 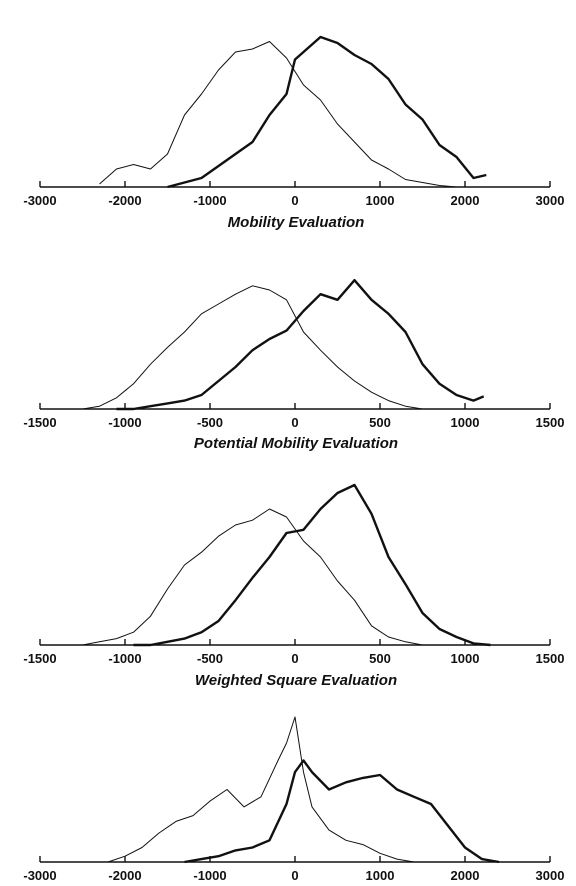 What do you see at coordinates (296, 222) in the screenshot?
I see `panel-title: Mobility Evaluation` at bounding box center [296, 222].